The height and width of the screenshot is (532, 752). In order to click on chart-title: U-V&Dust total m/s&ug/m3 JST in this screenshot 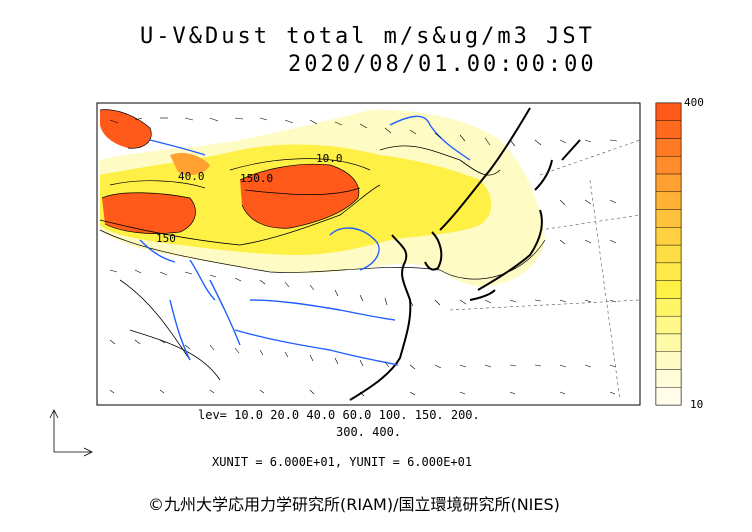, I will do `click(367, 36)`.